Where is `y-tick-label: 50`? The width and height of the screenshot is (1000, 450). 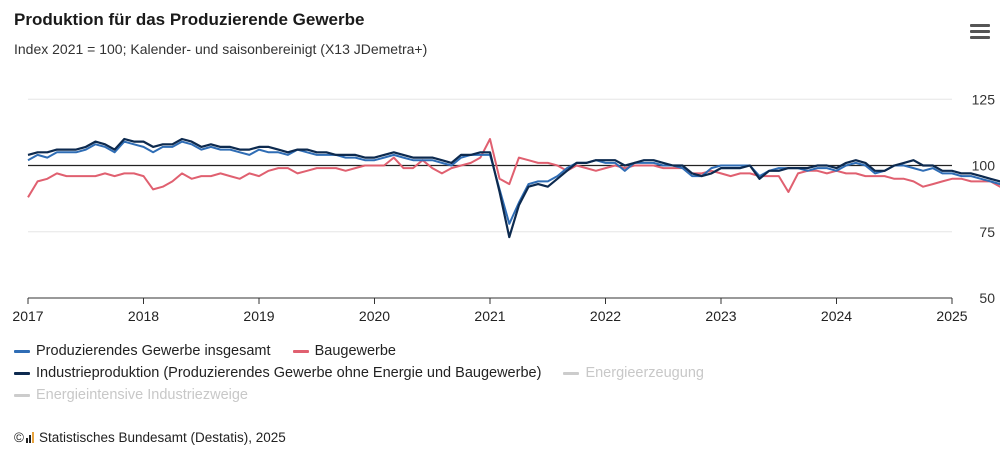
y-tick-label: 50 is located at coordinates (987, 298).